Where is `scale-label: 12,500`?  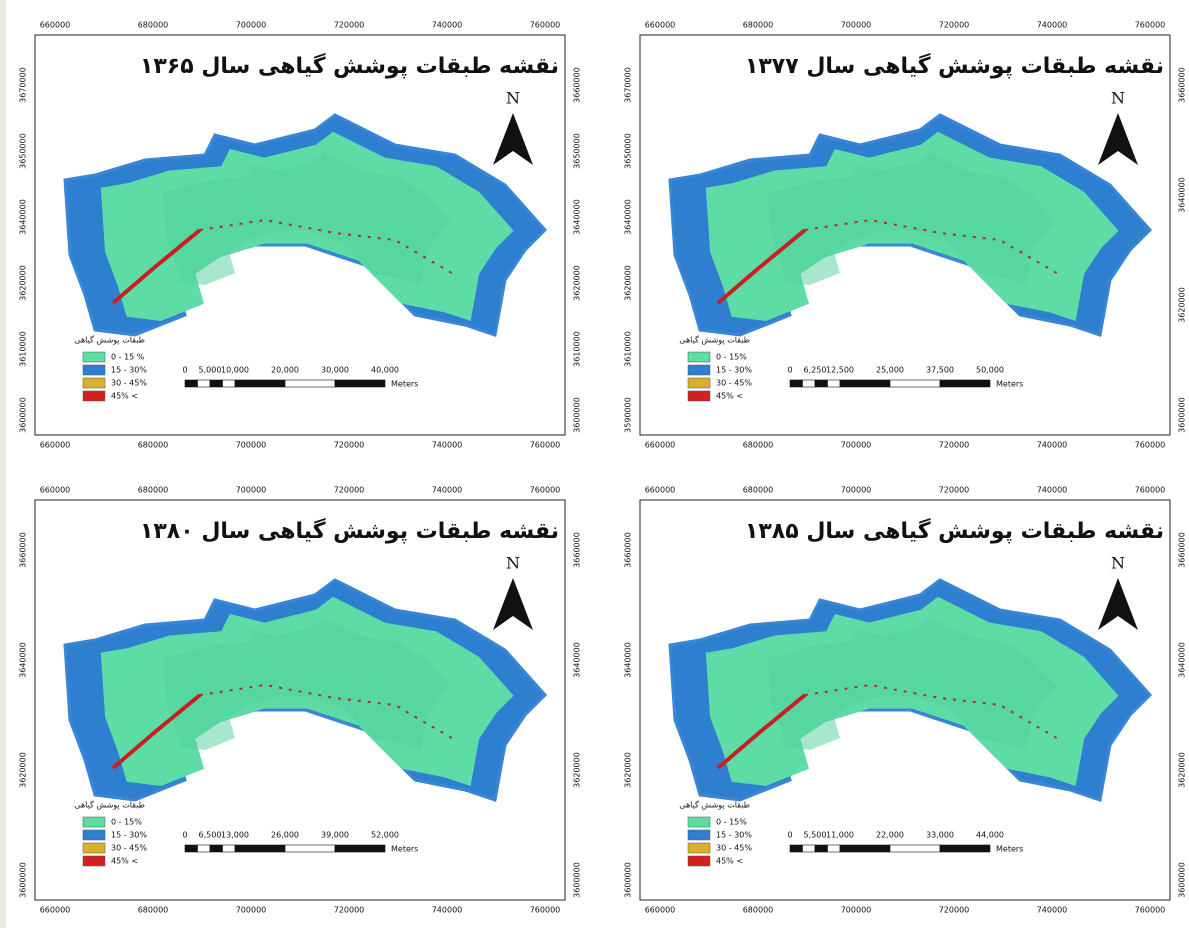
scale-label: 12,500 is located at coordinates (840, 370).